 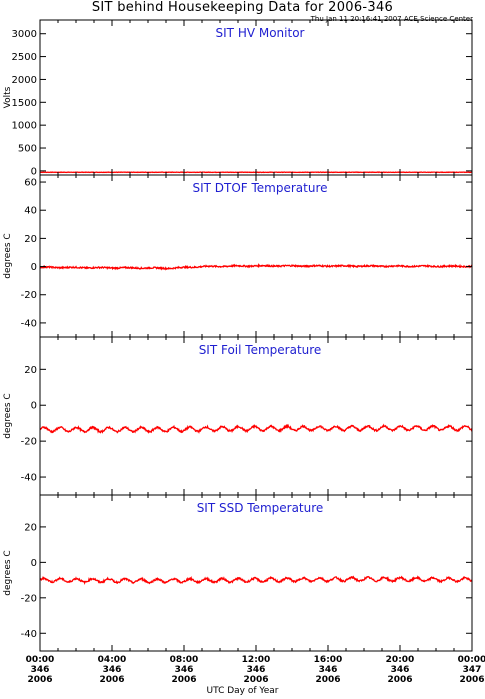 I want to click on x-tick-time: 08:00, so click(x=184, y=660).